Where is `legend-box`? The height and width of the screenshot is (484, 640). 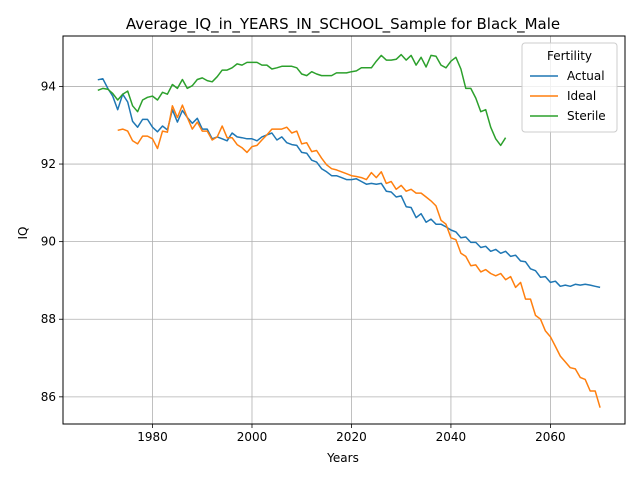
legend-box is located at coordinates (569, 87).